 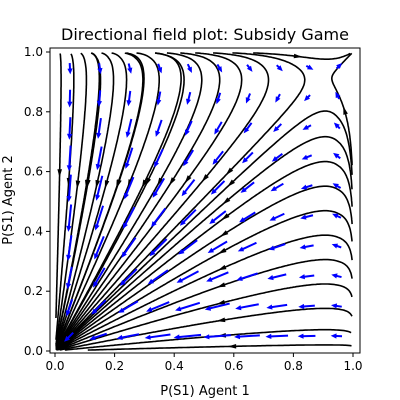 I want to click on y-tick-label: 1.0, so click(x=33, y=52).